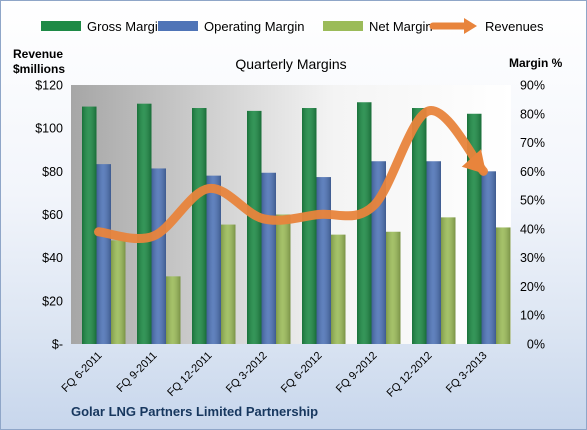 The width and height of the screenshot is (587, 430). I want to click on right-tick-label: 50%, so click(532, 201).